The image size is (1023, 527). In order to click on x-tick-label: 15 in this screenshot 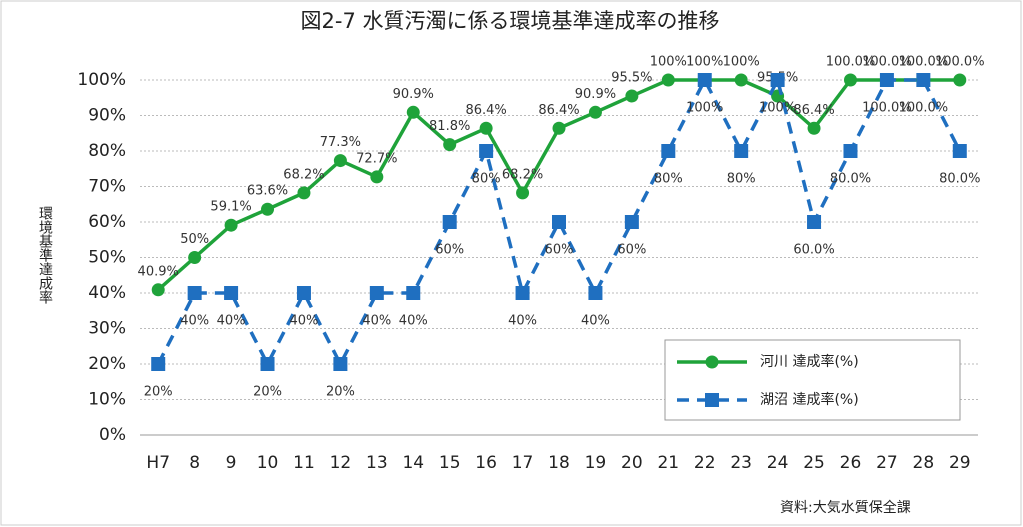, I will do `click(450, 463)`.